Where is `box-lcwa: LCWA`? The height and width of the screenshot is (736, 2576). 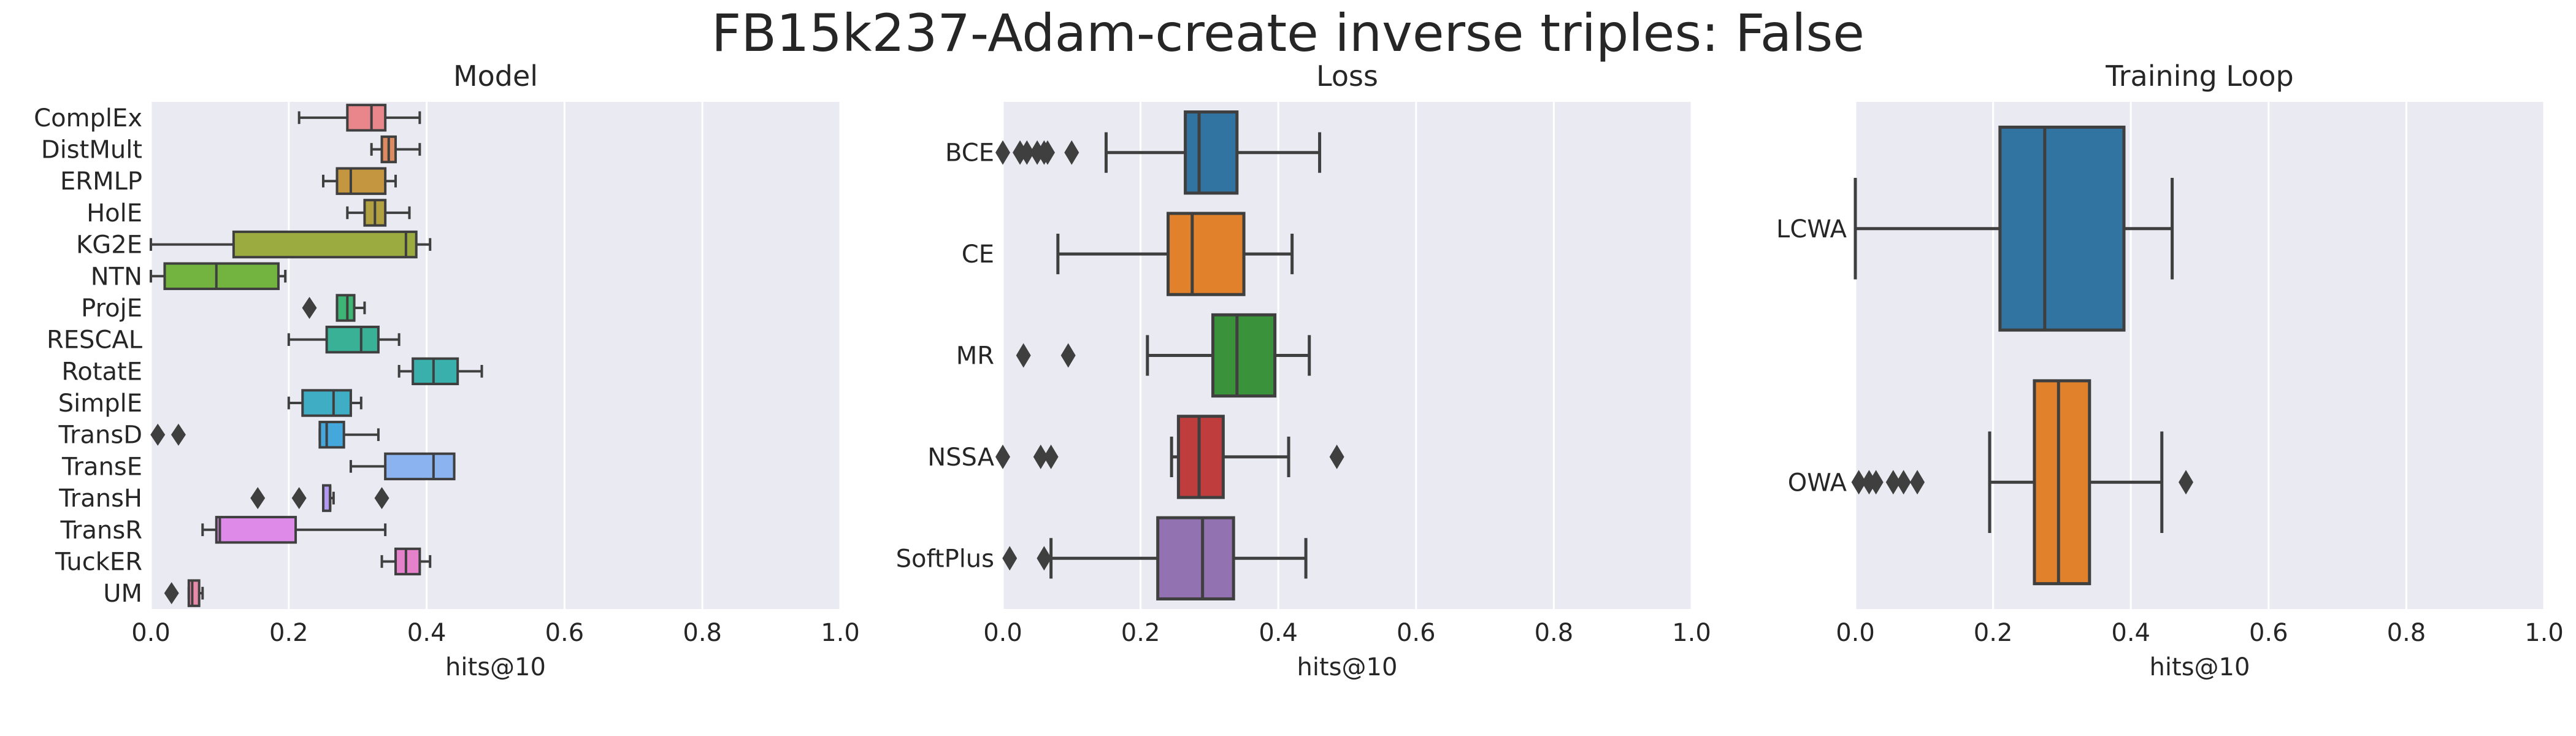
box-lcwa: LCWA is located at coordinates (1975, 228).